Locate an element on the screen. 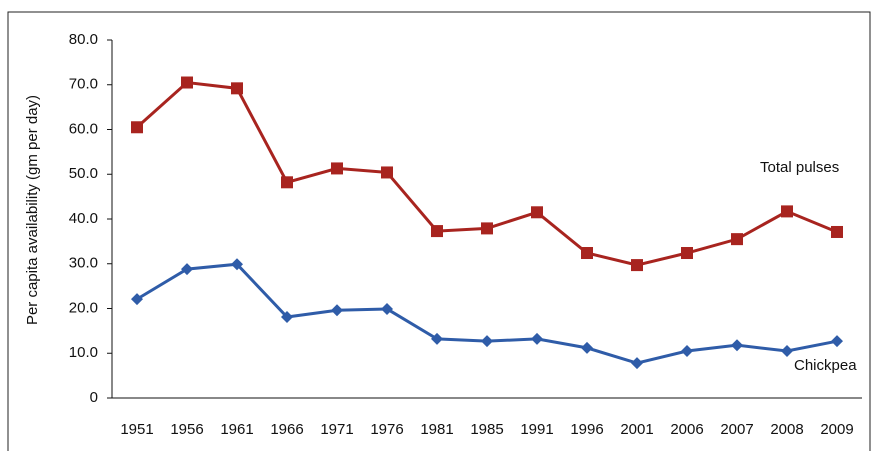  x-tick-label: 1976 is located at coordinates (386, 429).